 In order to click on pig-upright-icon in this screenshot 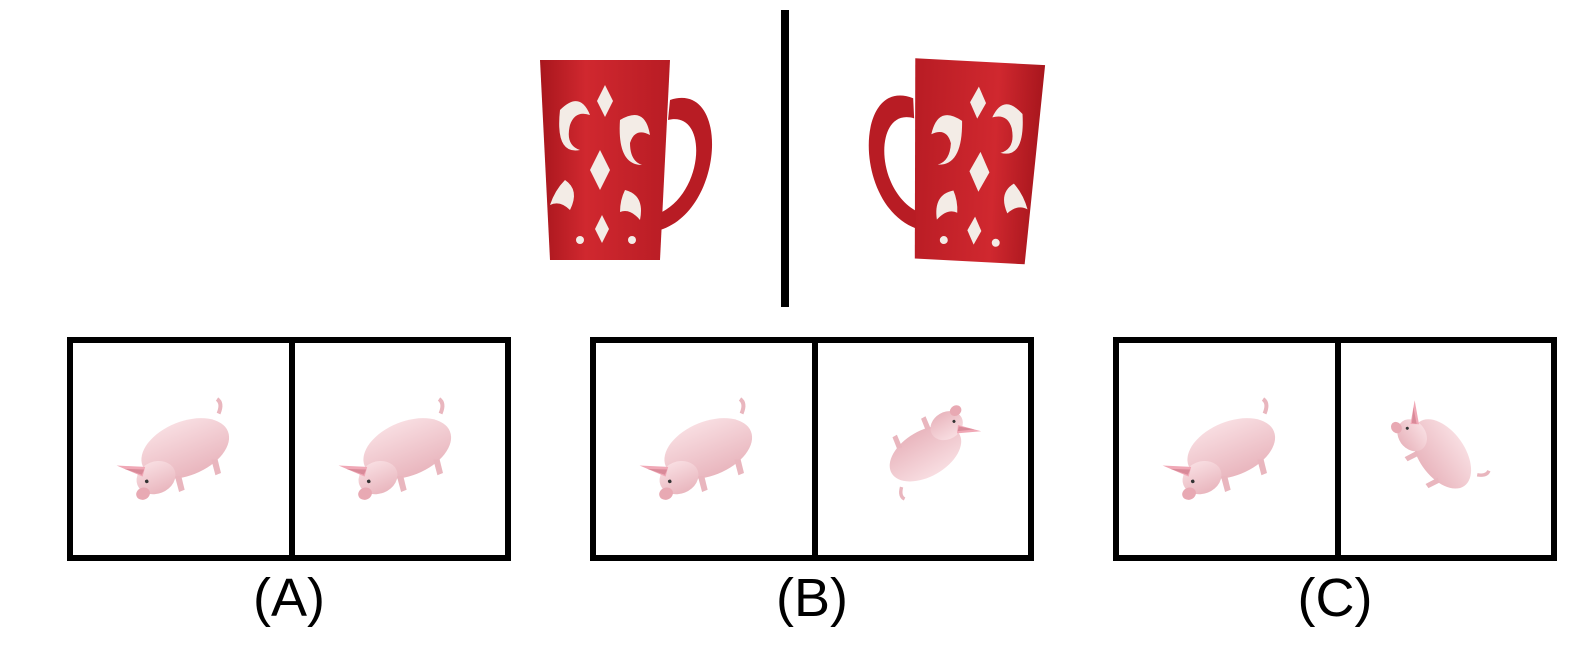, I will do `click(1435, 447)`.